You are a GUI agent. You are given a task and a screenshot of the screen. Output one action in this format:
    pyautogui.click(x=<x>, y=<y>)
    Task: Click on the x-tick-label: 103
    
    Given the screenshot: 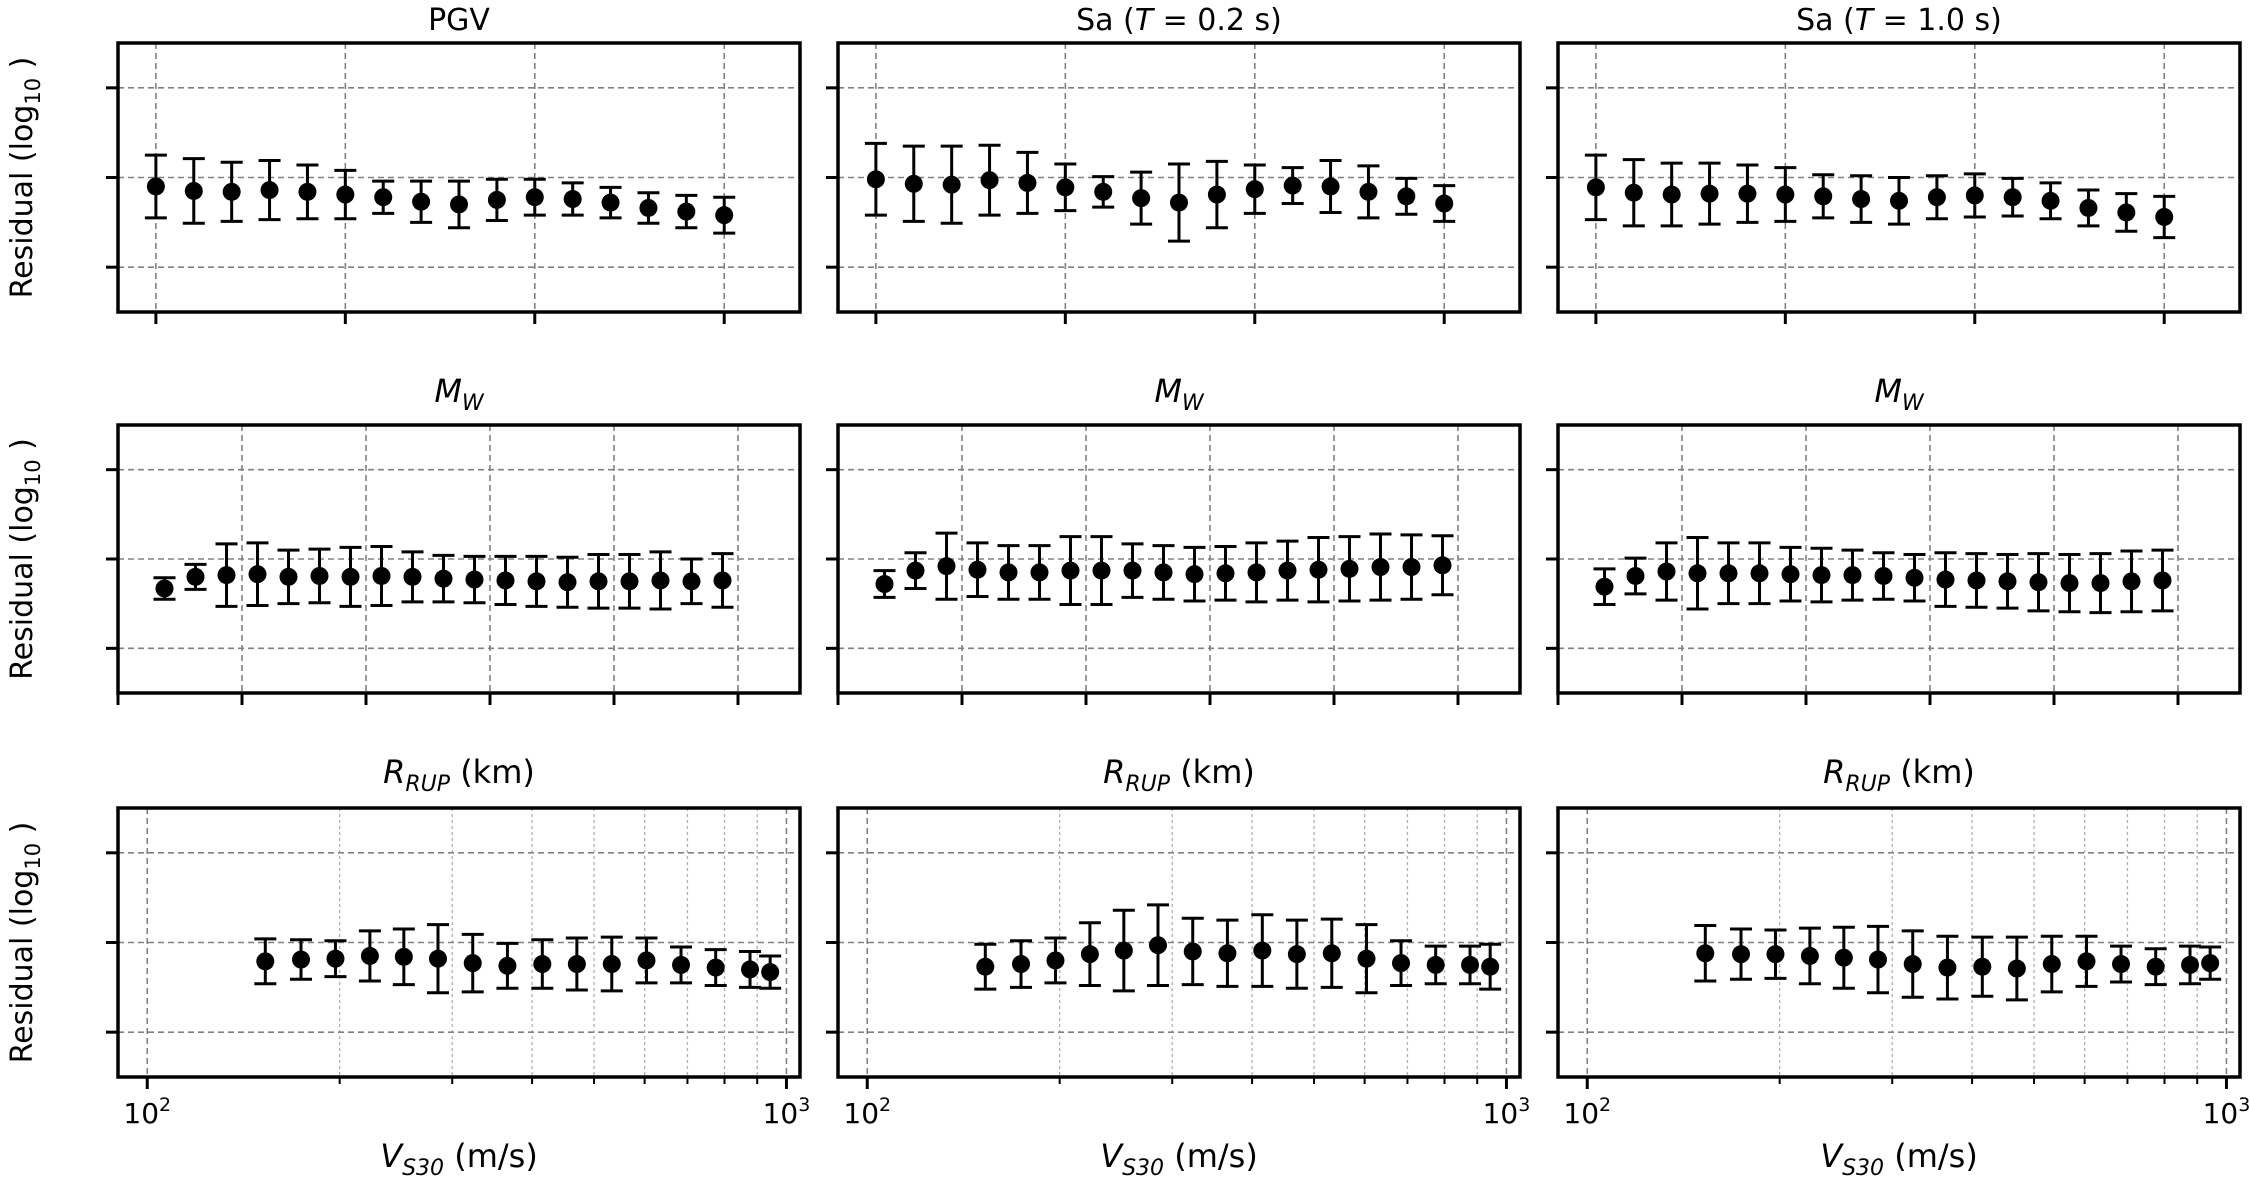 What is the action you would take?
    pyautogui.click(x=1507, y=1112)
    